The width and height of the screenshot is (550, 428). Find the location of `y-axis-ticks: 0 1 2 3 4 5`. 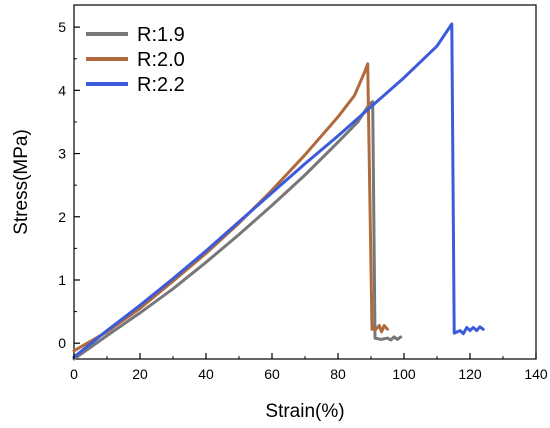

y-axis-ticks: 0 1 2 3 4 5 is located at coordinates (69, 185).